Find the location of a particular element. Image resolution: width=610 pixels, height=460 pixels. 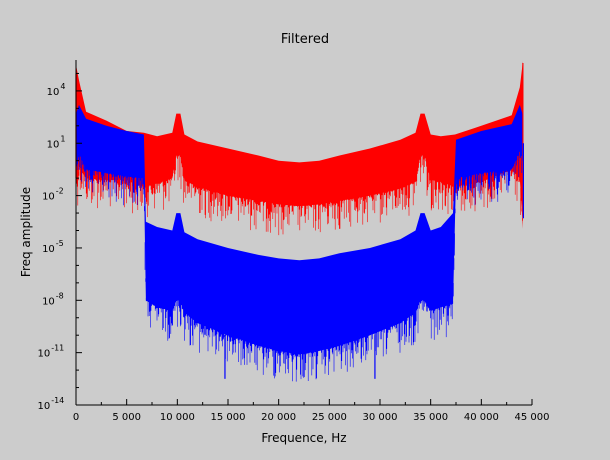

y-tick-exponent: 4 is located at coordinates (62, 86).